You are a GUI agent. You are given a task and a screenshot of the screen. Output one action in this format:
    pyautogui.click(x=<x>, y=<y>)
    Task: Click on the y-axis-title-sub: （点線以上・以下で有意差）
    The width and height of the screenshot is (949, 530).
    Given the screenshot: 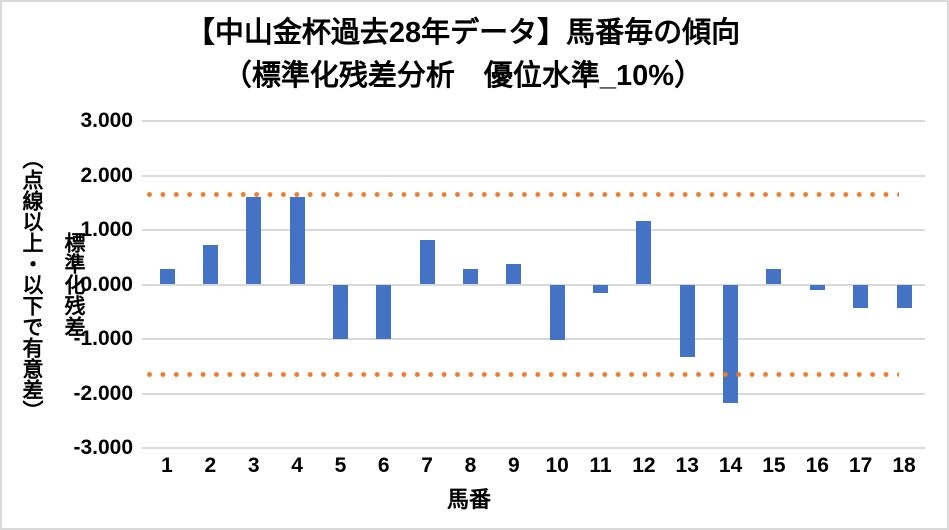 What is the action you would take?
    pyautogui.click(x=31, y=284)
    